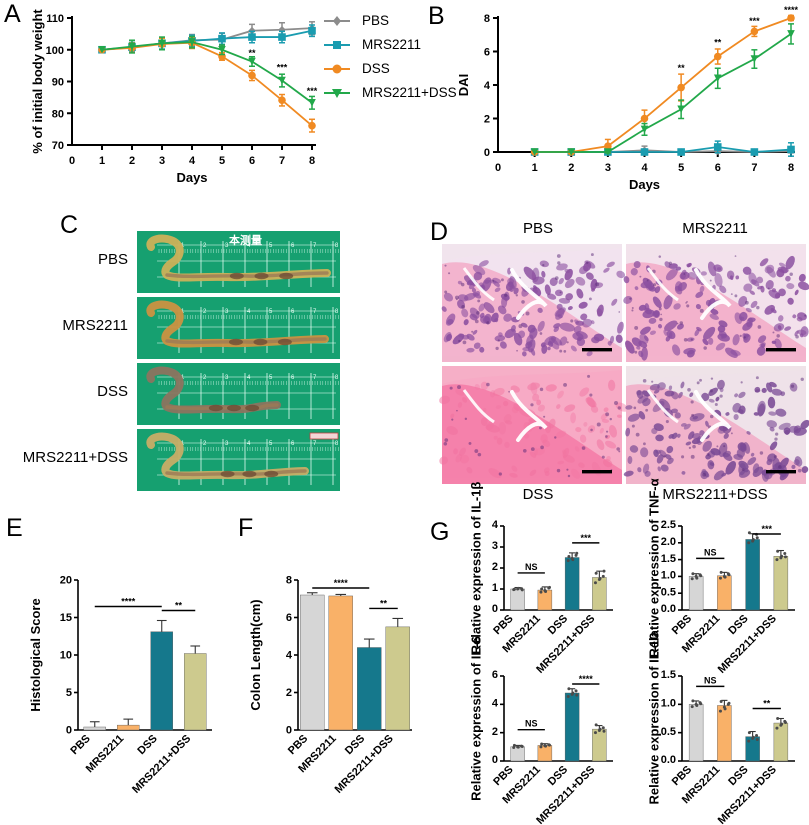  What do you see at coordinates (66, 580) in the screenshot?
I see `svg-text: 20` at bounding box center [66, 580].